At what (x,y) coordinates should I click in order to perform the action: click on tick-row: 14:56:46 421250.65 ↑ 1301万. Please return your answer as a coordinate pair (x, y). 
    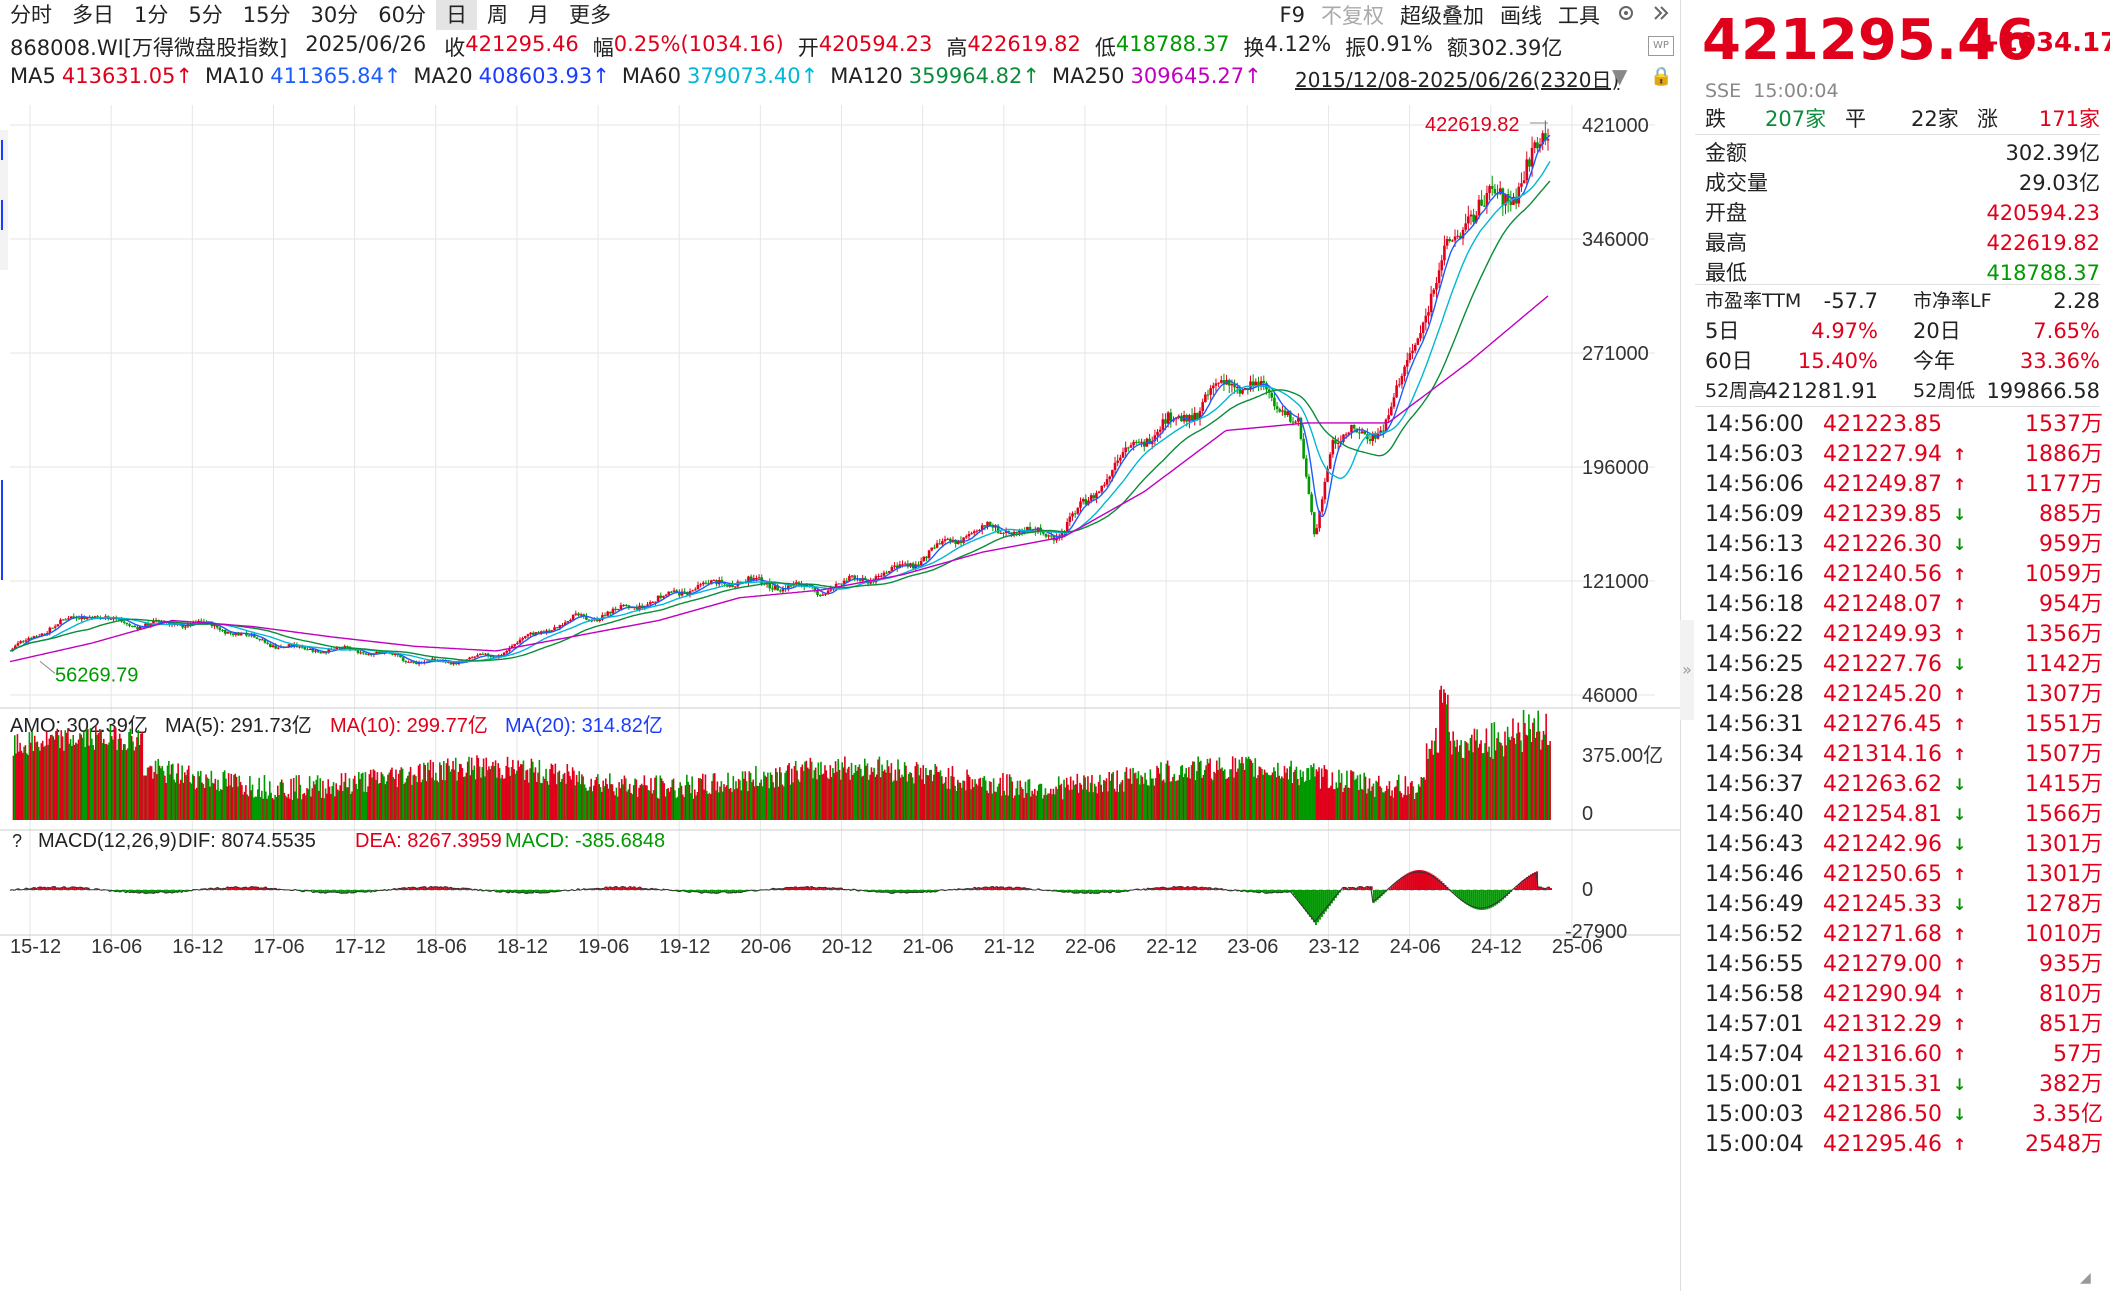
    Looking at the image, I should click on (1904, 875).